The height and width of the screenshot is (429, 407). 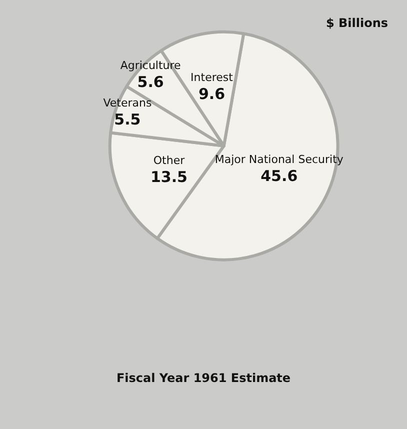 What do you see at coordinates (212, 77) in the screenshot?
I see `slice-label: Interest` at bounding box center [212, 77].